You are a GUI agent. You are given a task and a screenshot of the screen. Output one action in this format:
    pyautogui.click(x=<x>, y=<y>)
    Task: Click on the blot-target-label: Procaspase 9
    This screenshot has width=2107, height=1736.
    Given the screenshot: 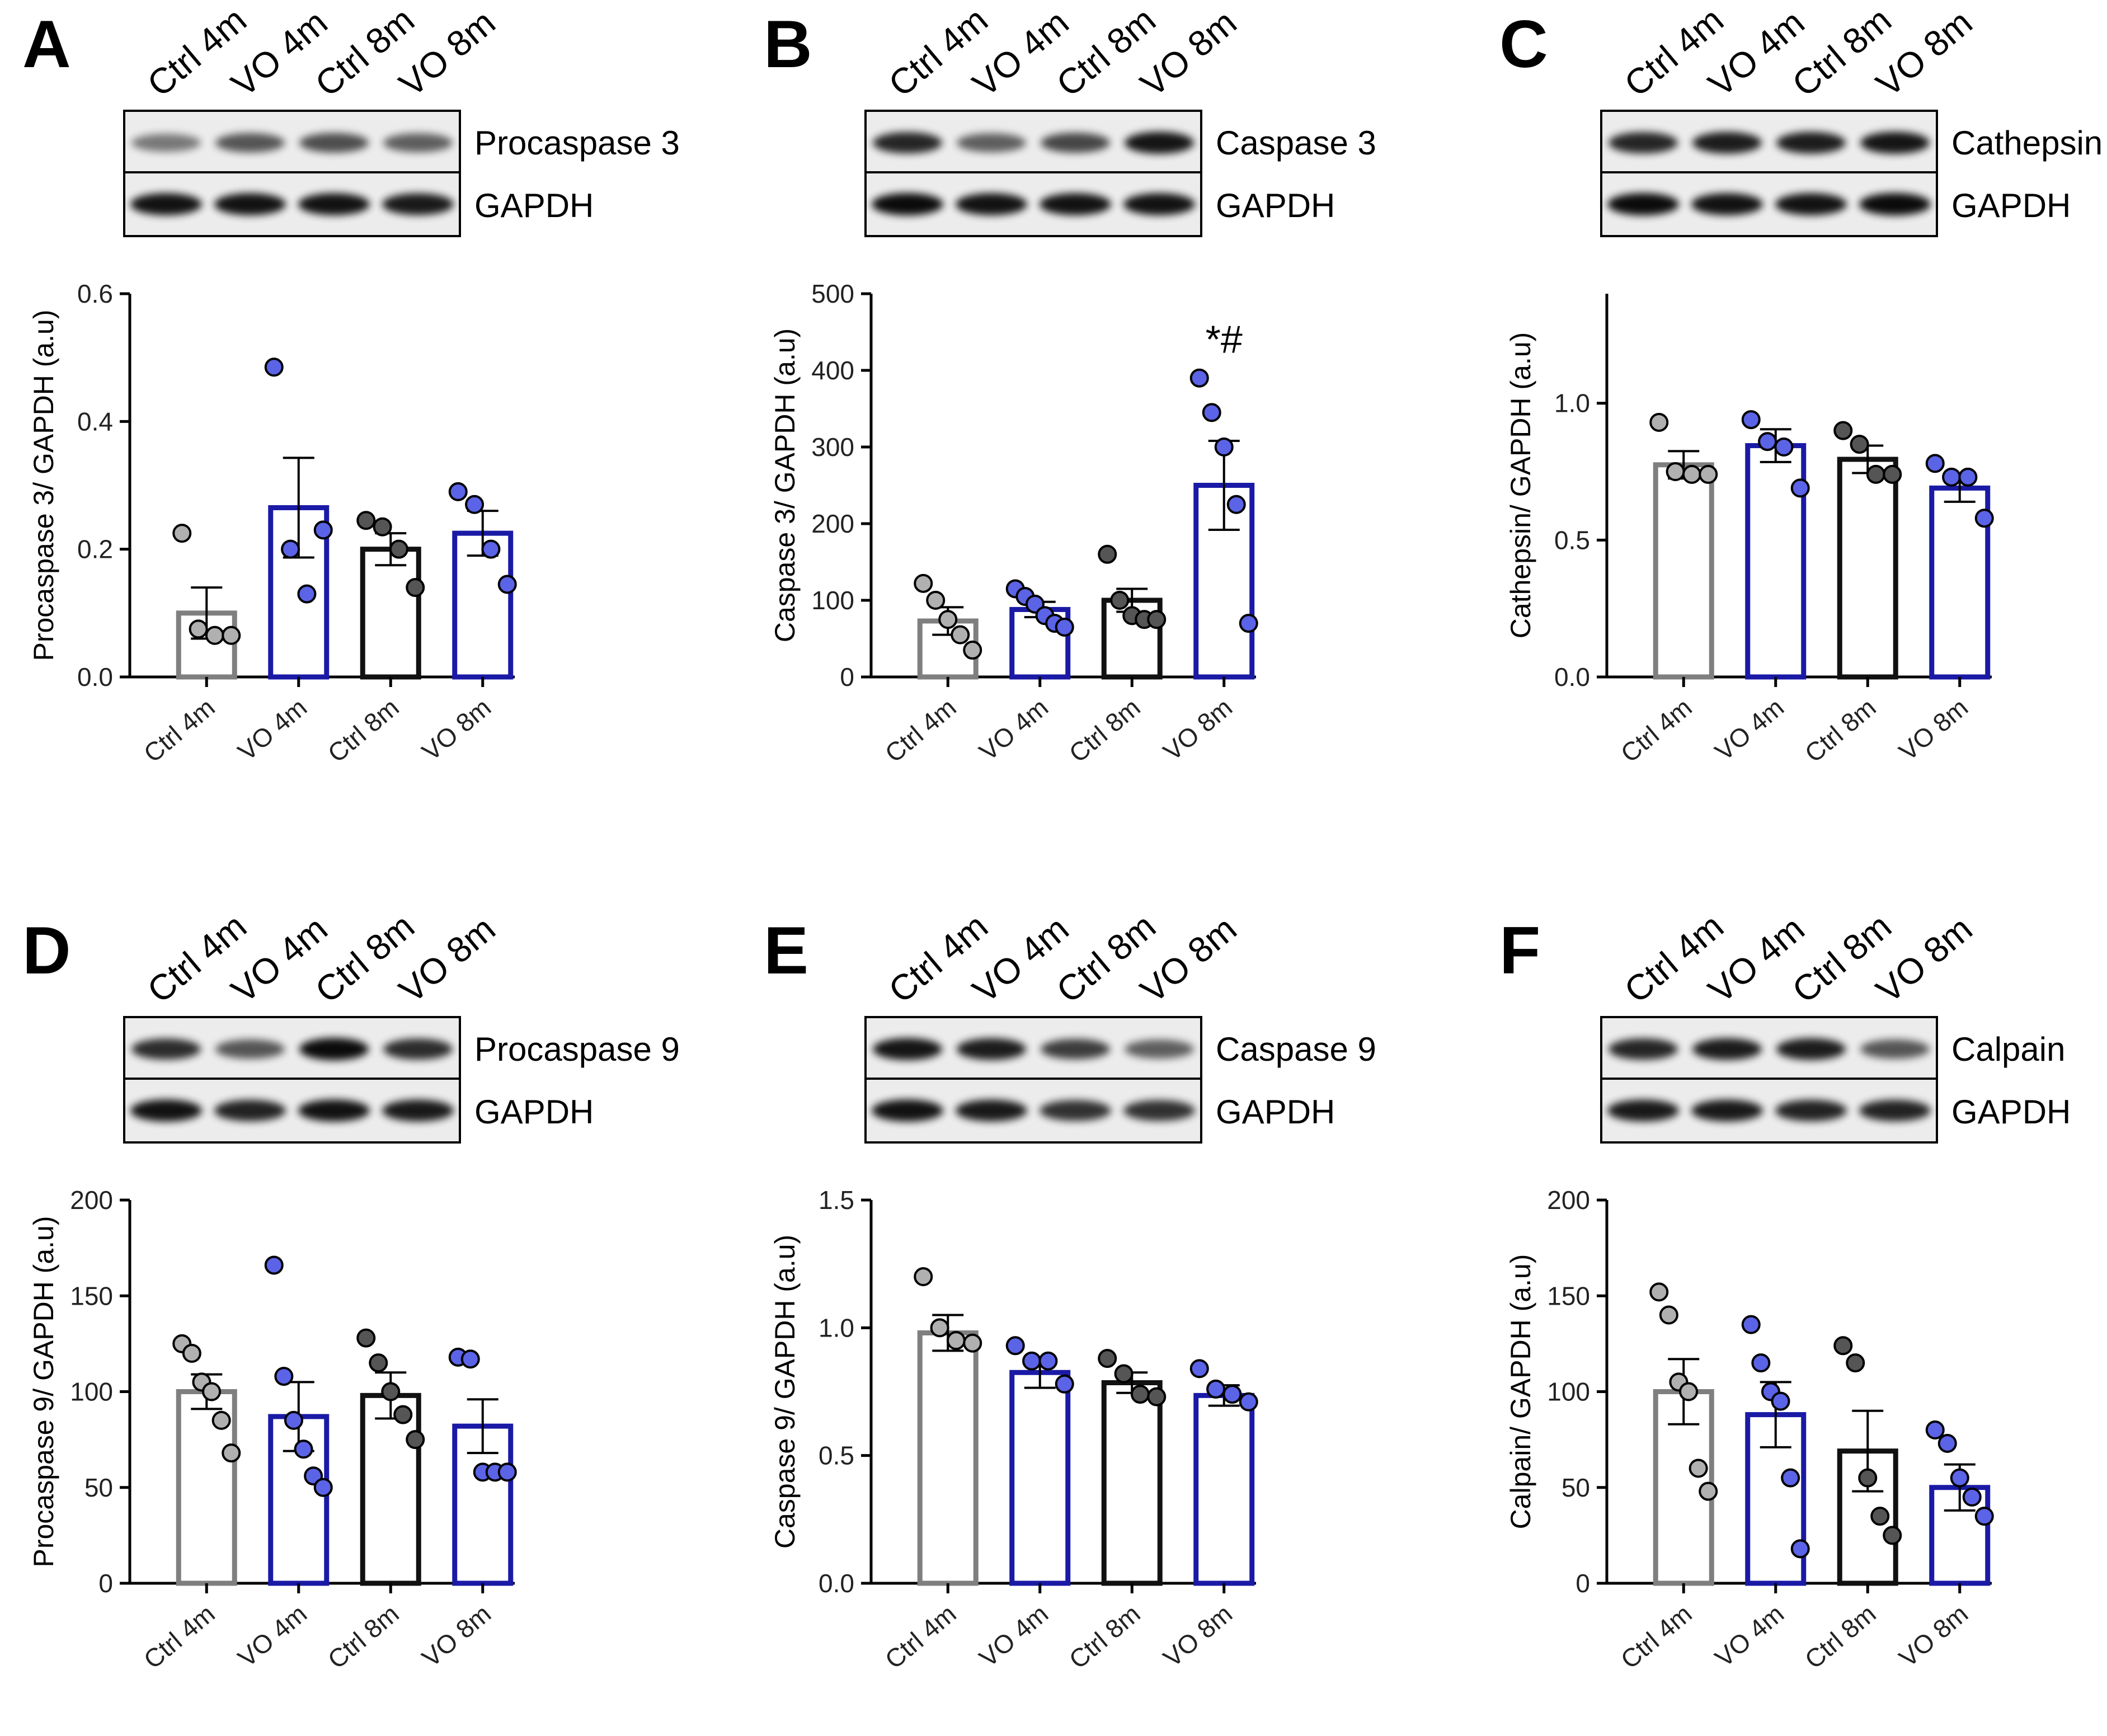 What is the action you would take?
    pyautogui.click(x=577, y=1049)
    